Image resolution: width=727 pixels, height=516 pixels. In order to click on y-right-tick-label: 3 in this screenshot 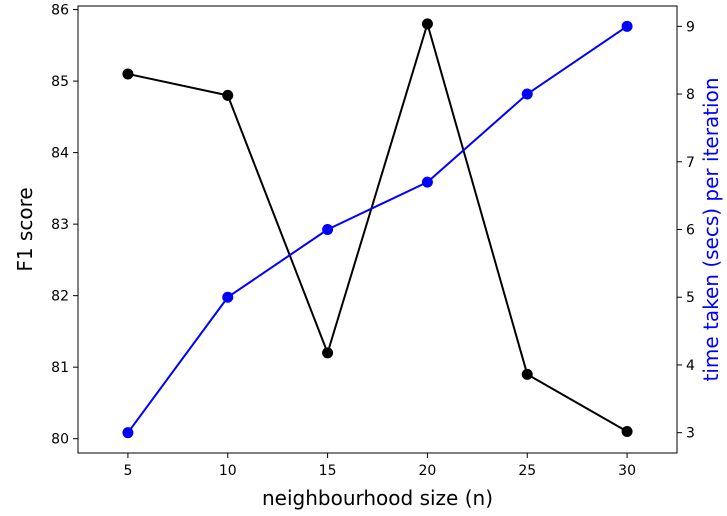, I will do `click(690, 434)`.